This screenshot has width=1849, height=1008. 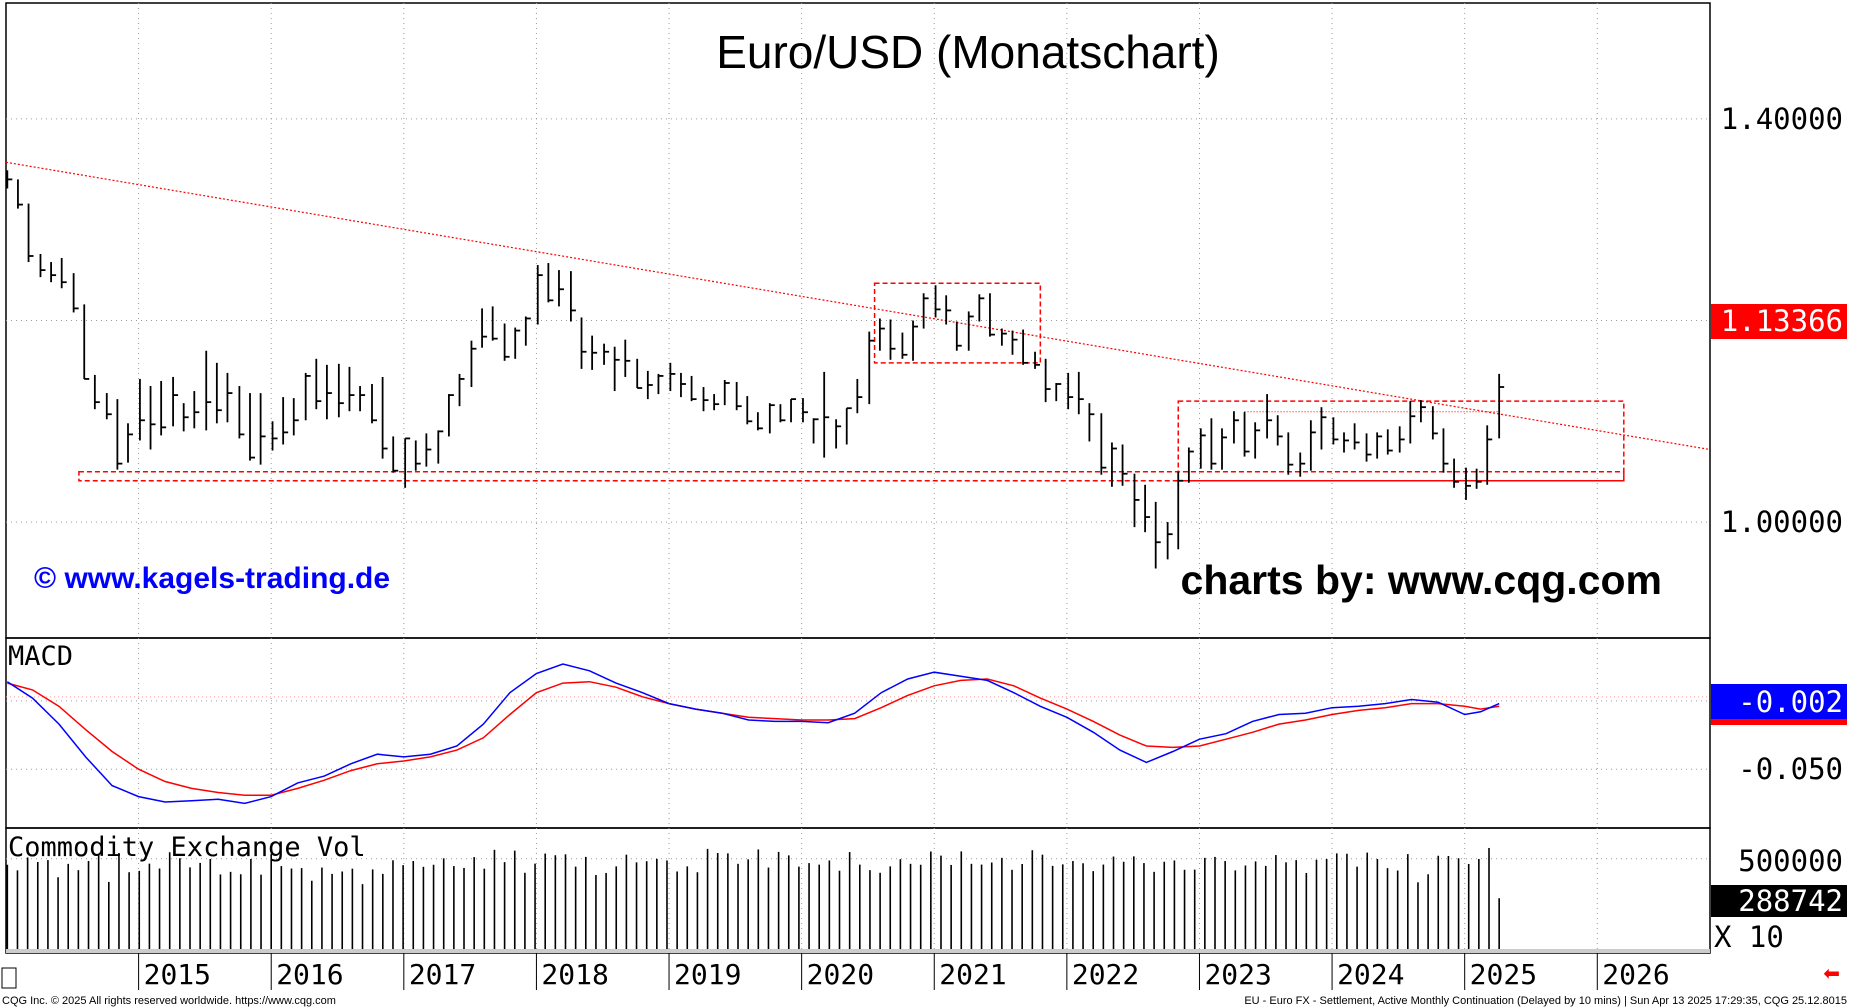 What do you see at coordinates (968, 52) in the screenshot?
I see `chart-title: Euro/USD (Monatschart)` at bounding box center [968, 52].